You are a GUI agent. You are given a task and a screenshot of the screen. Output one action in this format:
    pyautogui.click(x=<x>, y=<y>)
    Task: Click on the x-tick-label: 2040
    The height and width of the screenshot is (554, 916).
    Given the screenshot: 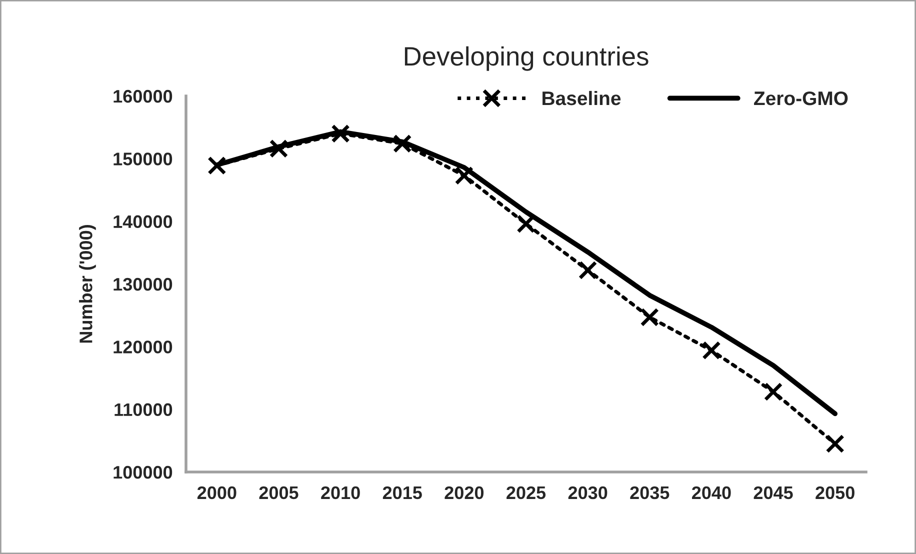 What is the action you would take?
    pyautogui.click(x=711, y=493)
    